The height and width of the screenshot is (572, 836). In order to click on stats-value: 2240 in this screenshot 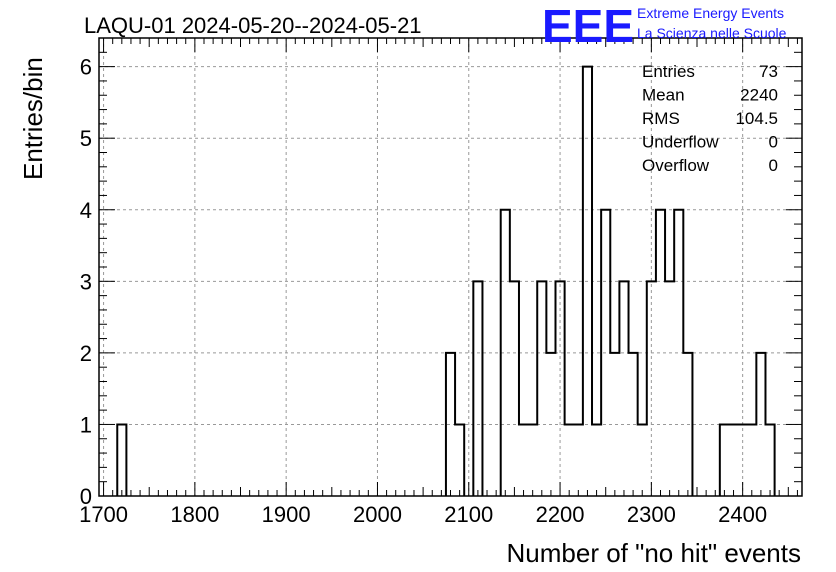, I will do `click(759, 95)`.